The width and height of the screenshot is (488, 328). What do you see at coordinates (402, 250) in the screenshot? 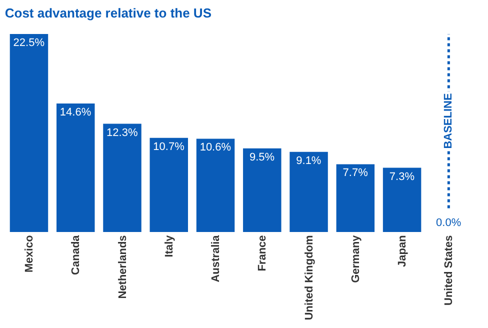
I see `x-tick-label: Japan` at bounding box center [402, 250].